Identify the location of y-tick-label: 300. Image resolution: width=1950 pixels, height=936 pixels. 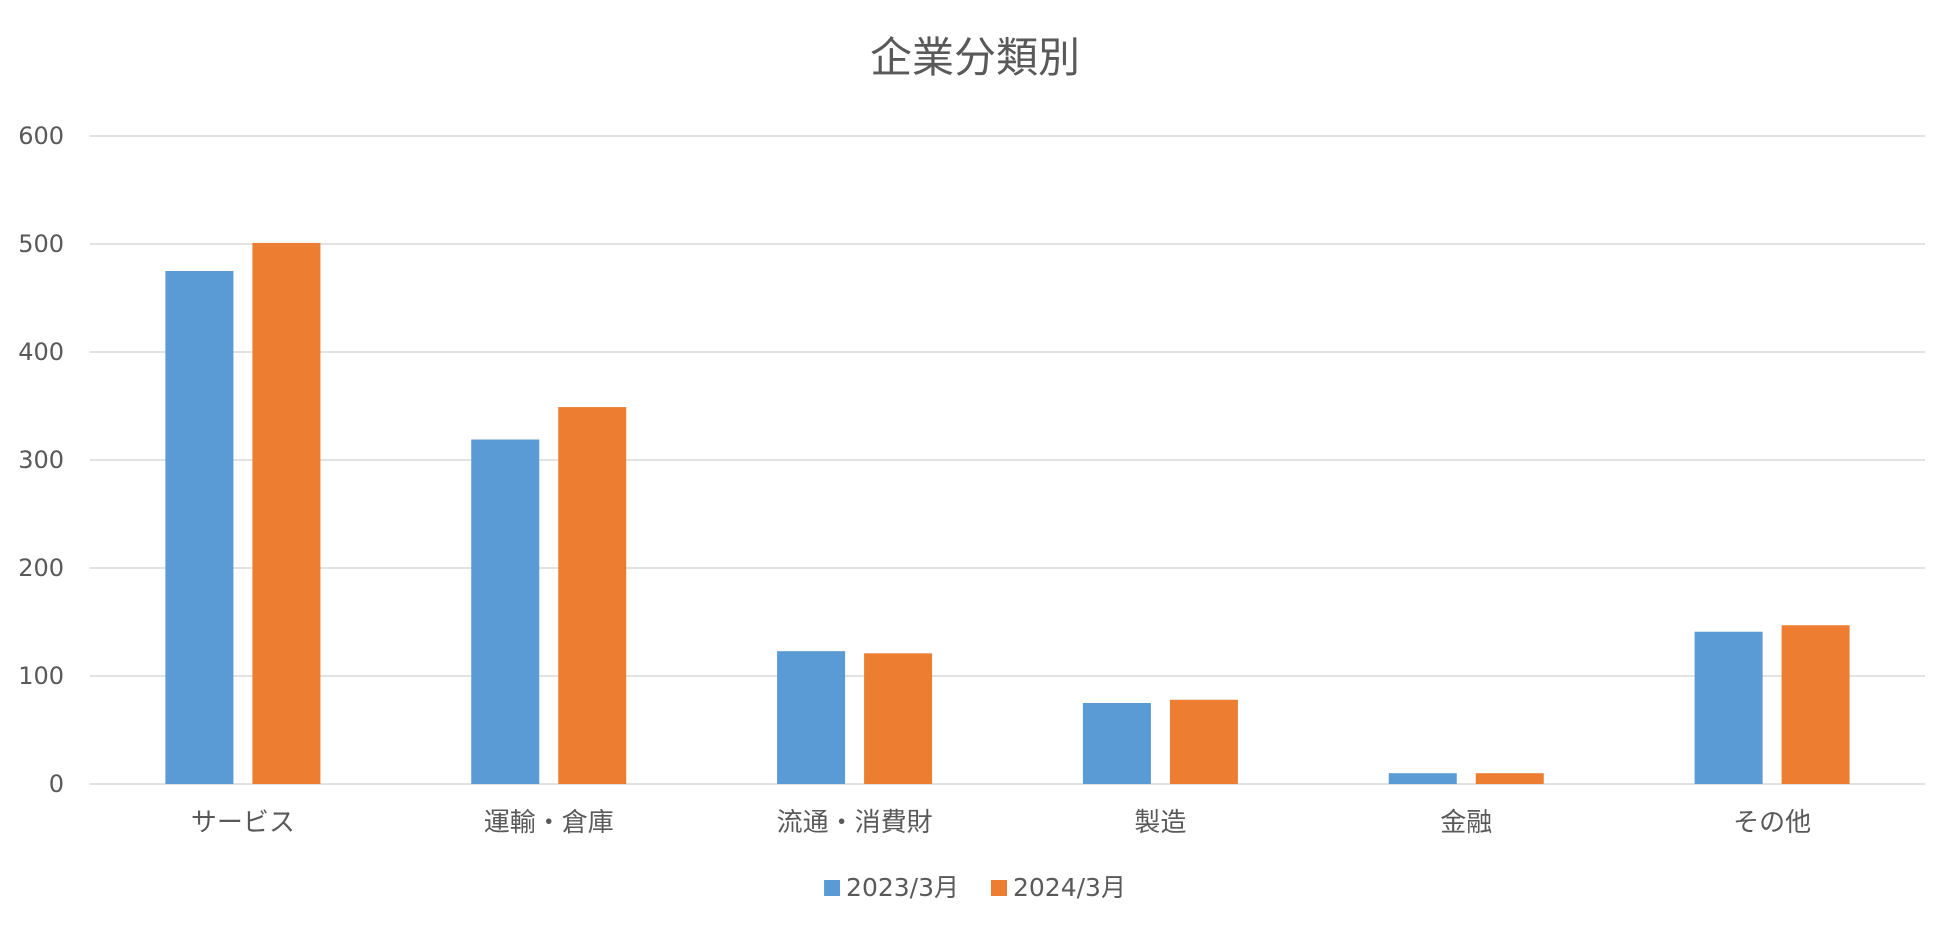
(41, 460).